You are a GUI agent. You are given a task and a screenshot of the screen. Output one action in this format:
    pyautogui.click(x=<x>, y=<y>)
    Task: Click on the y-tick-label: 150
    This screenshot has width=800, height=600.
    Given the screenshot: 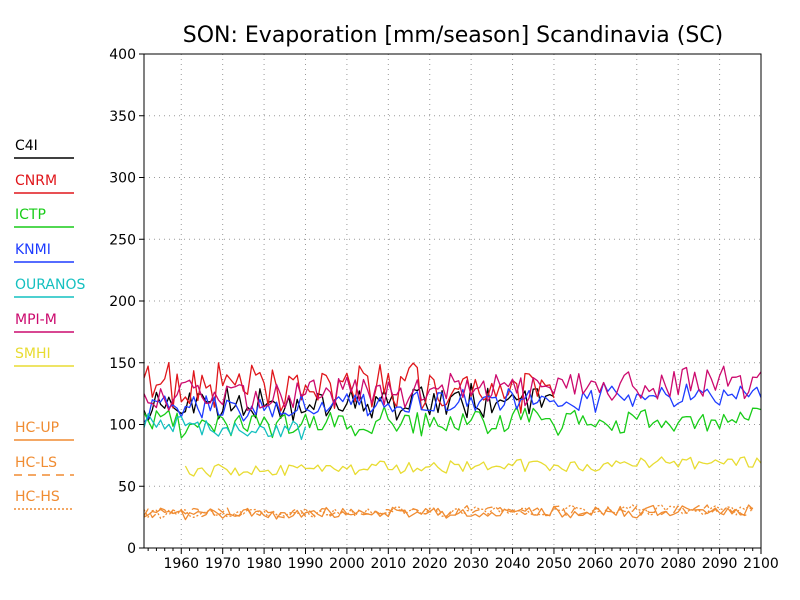 What is the action you would take?
    pyautogui.click(x=122, y=364)
    